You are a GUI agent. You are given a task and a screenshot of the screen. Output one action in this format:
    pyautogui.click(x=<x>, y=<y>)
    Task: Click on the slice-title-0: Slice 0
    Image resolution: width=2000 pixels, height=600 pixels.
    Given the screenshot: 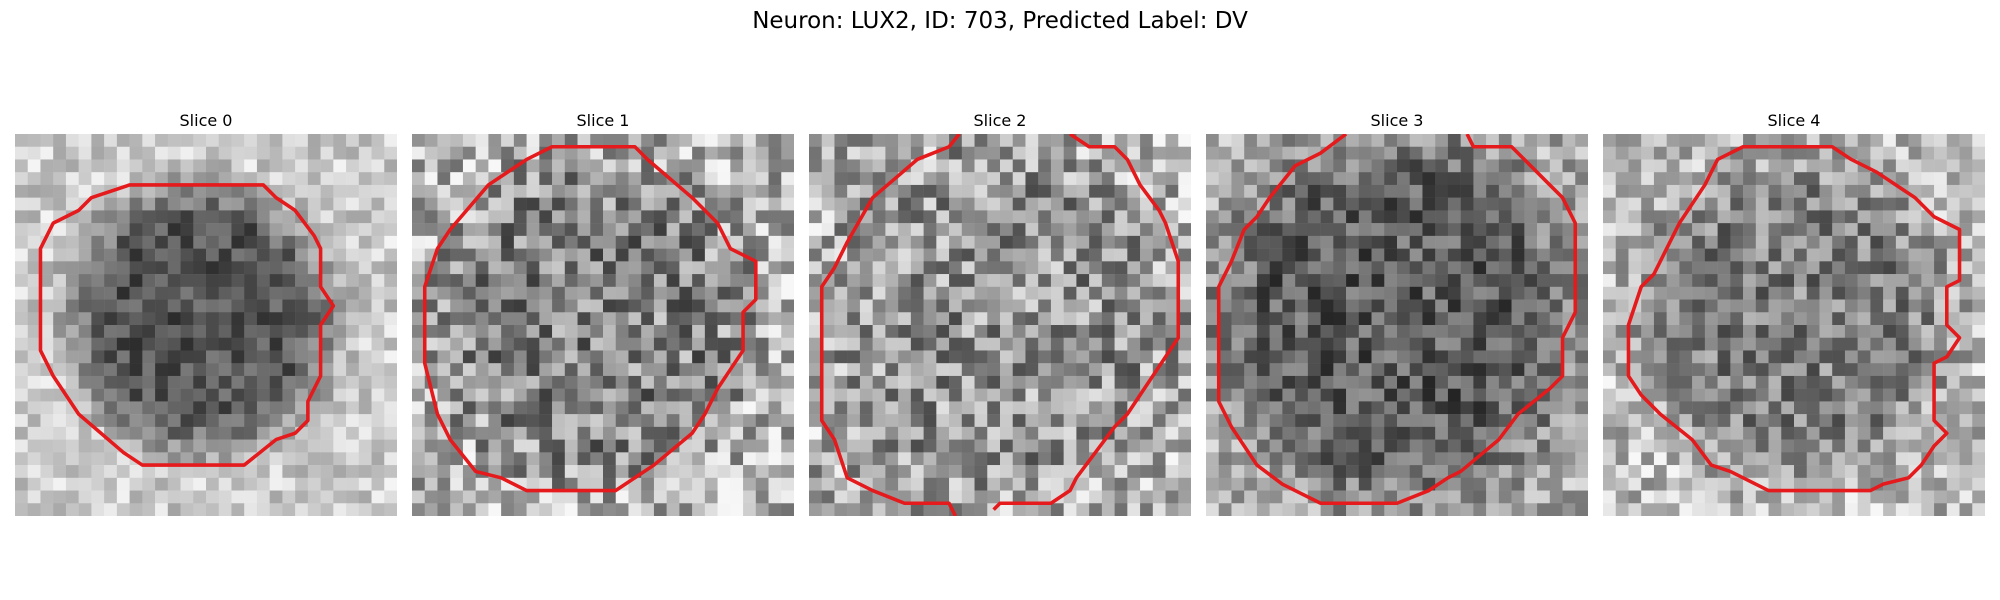 What is the action you would take?
    pyautogui.click(x=206, y=120)
    